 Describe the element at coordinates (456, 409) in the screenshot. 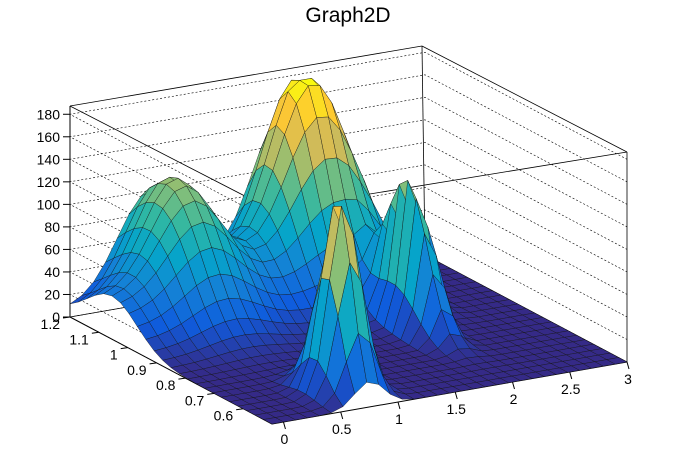

I see `x-tick-label: 1.5` at that location.